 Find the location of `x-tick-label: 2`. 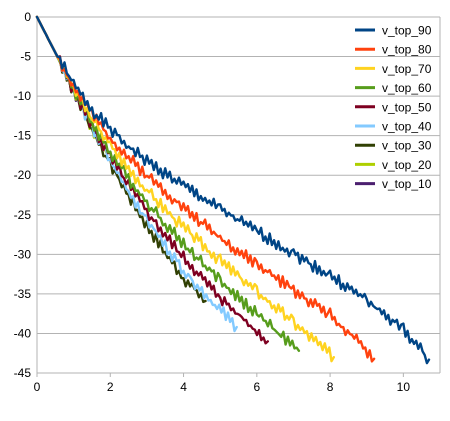

x-tick-label: 2 is located at coordinates (110, 387).